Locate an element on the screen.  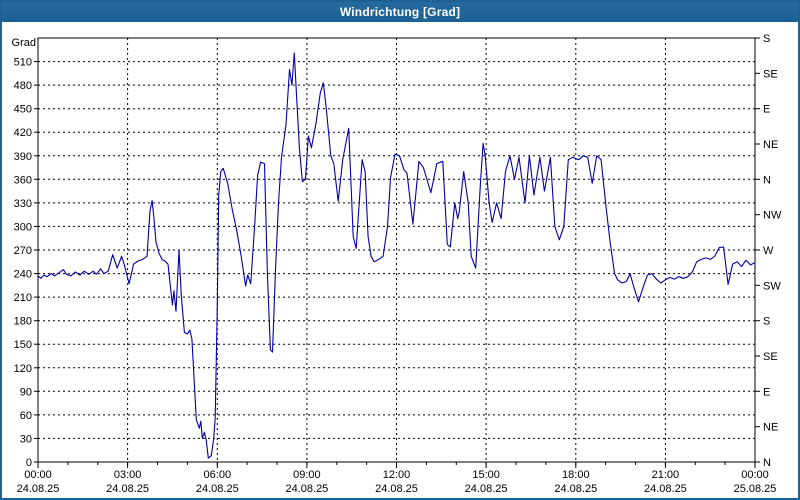
y-axis-tick-label: 0 is located at coordinates (29, 463).